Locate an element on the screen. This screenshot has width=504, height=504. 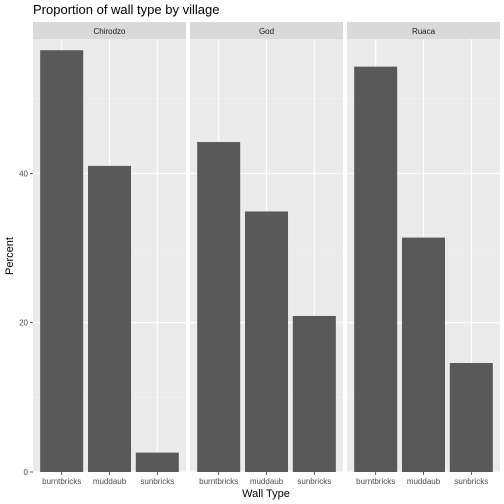
facet-strip-label: God is located at coordinates (266, 31).